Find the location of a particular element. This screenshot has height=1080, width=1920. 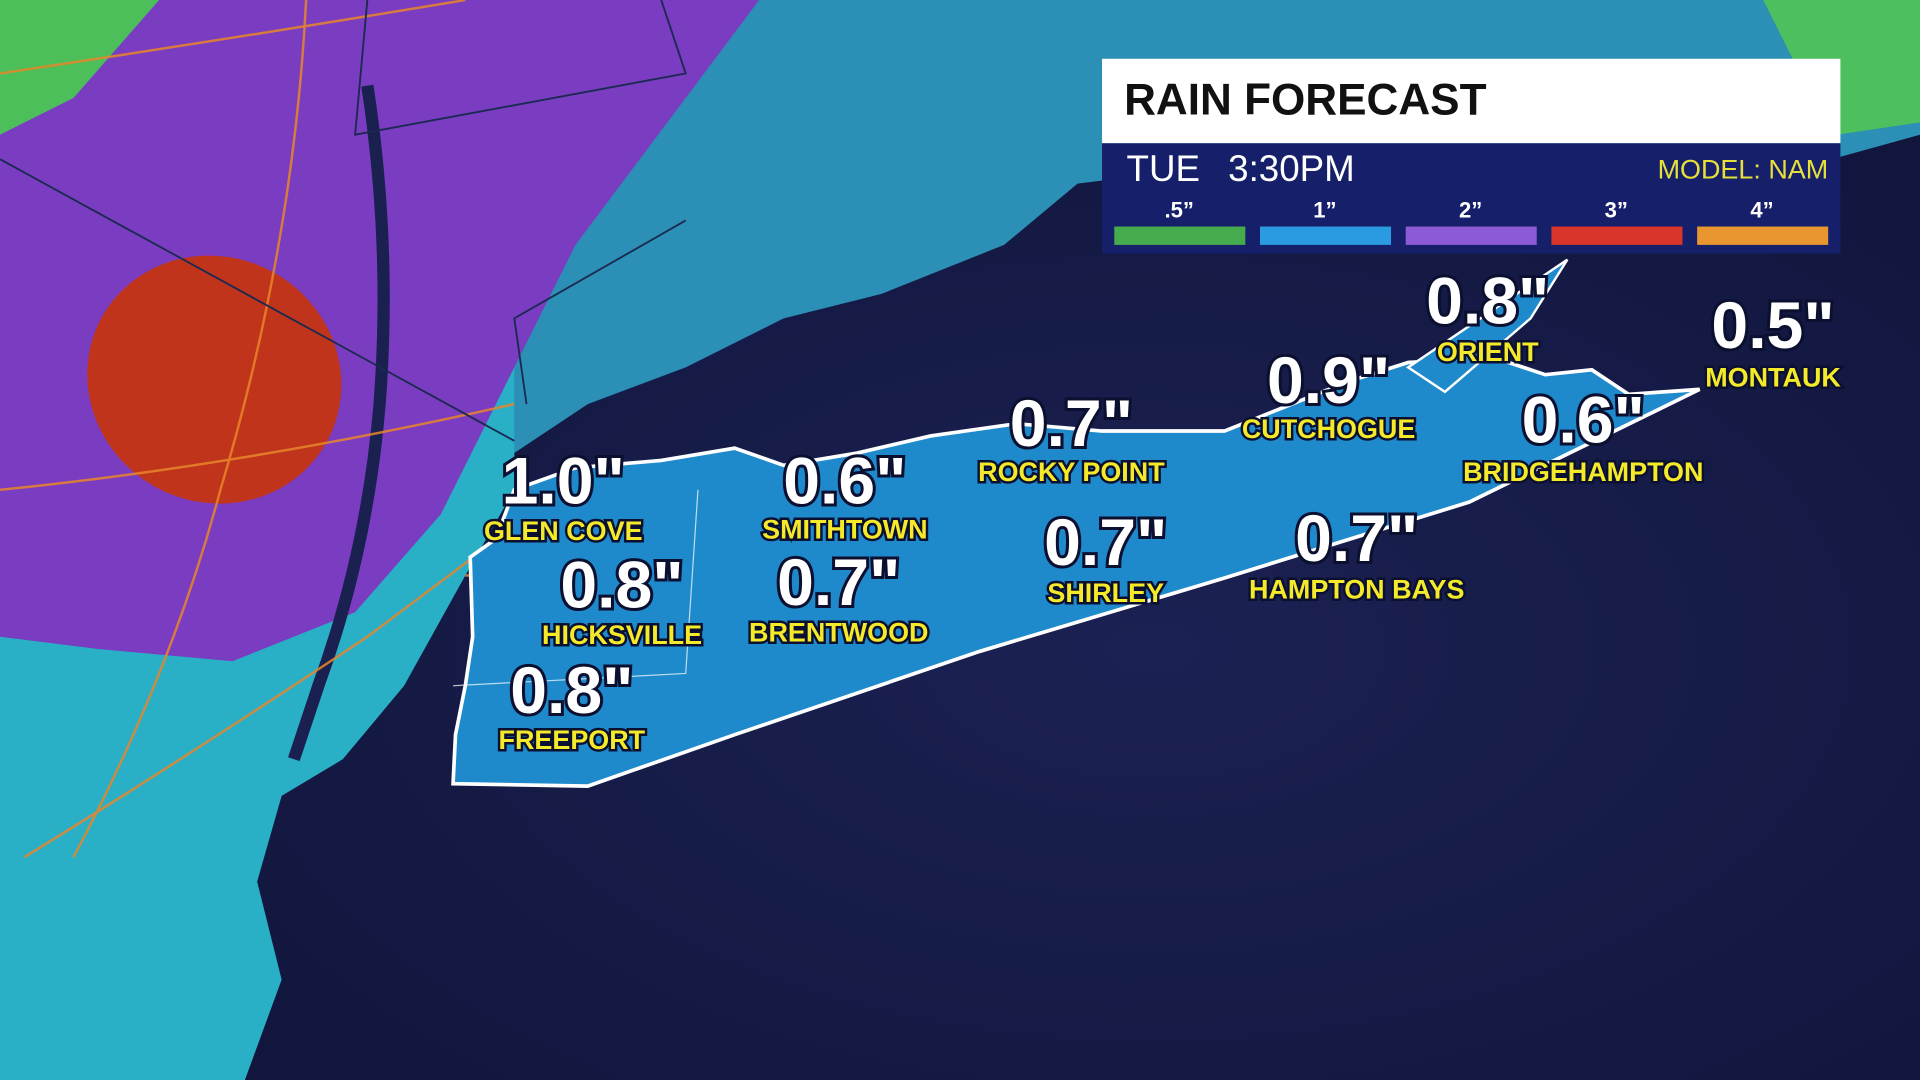

legend-label: 4” is located at coordinates (1761, 210).